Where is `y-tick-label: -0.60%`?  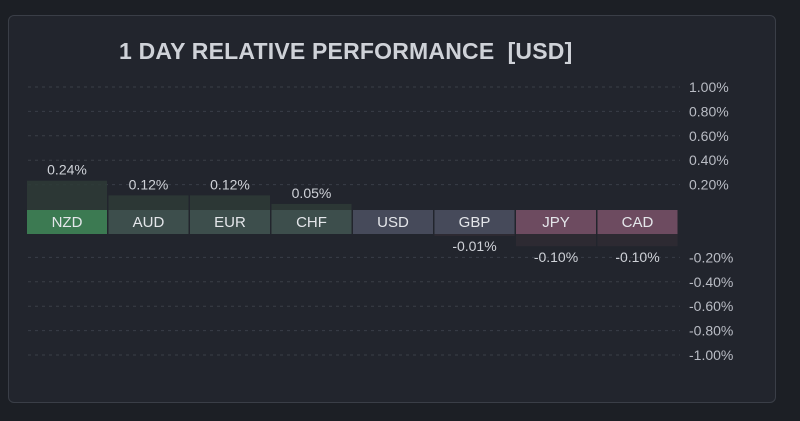 y-tick-label: -0.60% is located at coordinates (711, 306).